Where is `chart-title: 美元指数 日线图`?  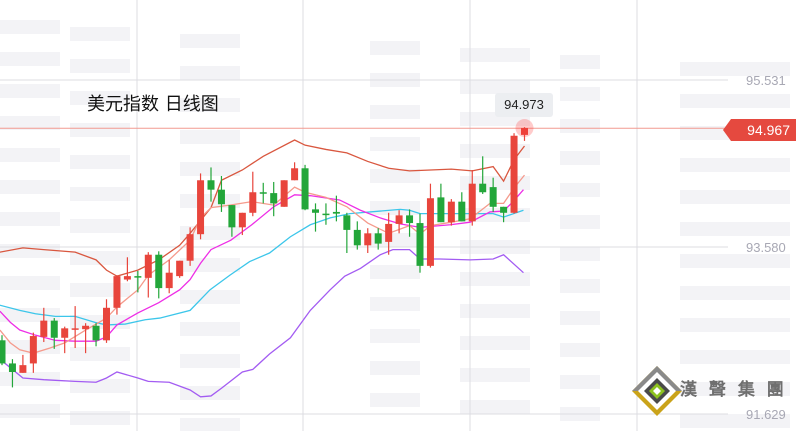
chart-title: 美元指数 日线图 is located at coordinates (153, 104).